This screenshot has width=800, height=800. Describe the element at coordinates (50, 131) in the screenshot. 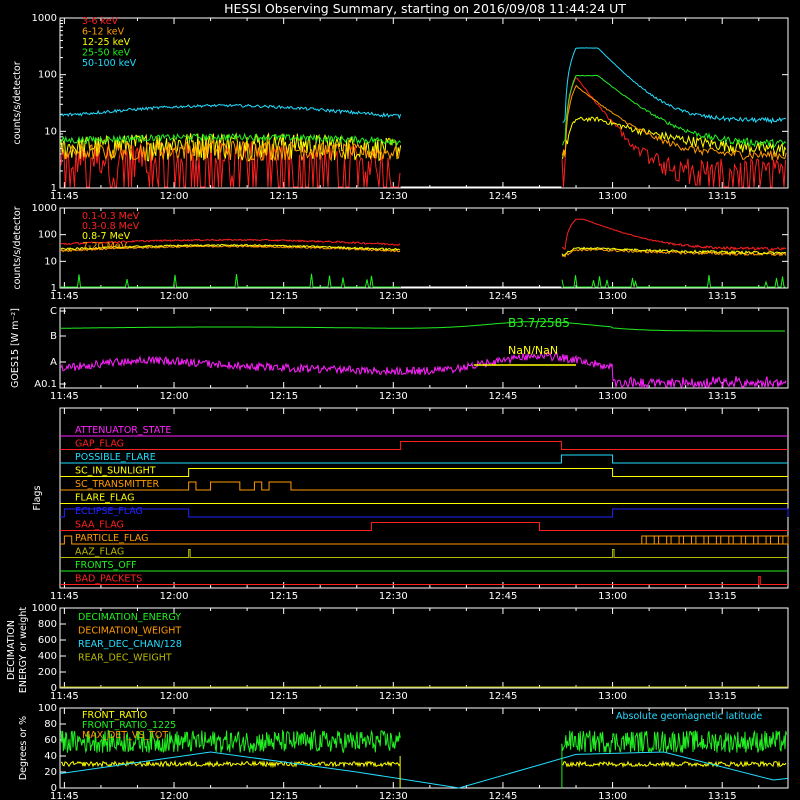

I see `hxr-ytick-label: 10` at that location.